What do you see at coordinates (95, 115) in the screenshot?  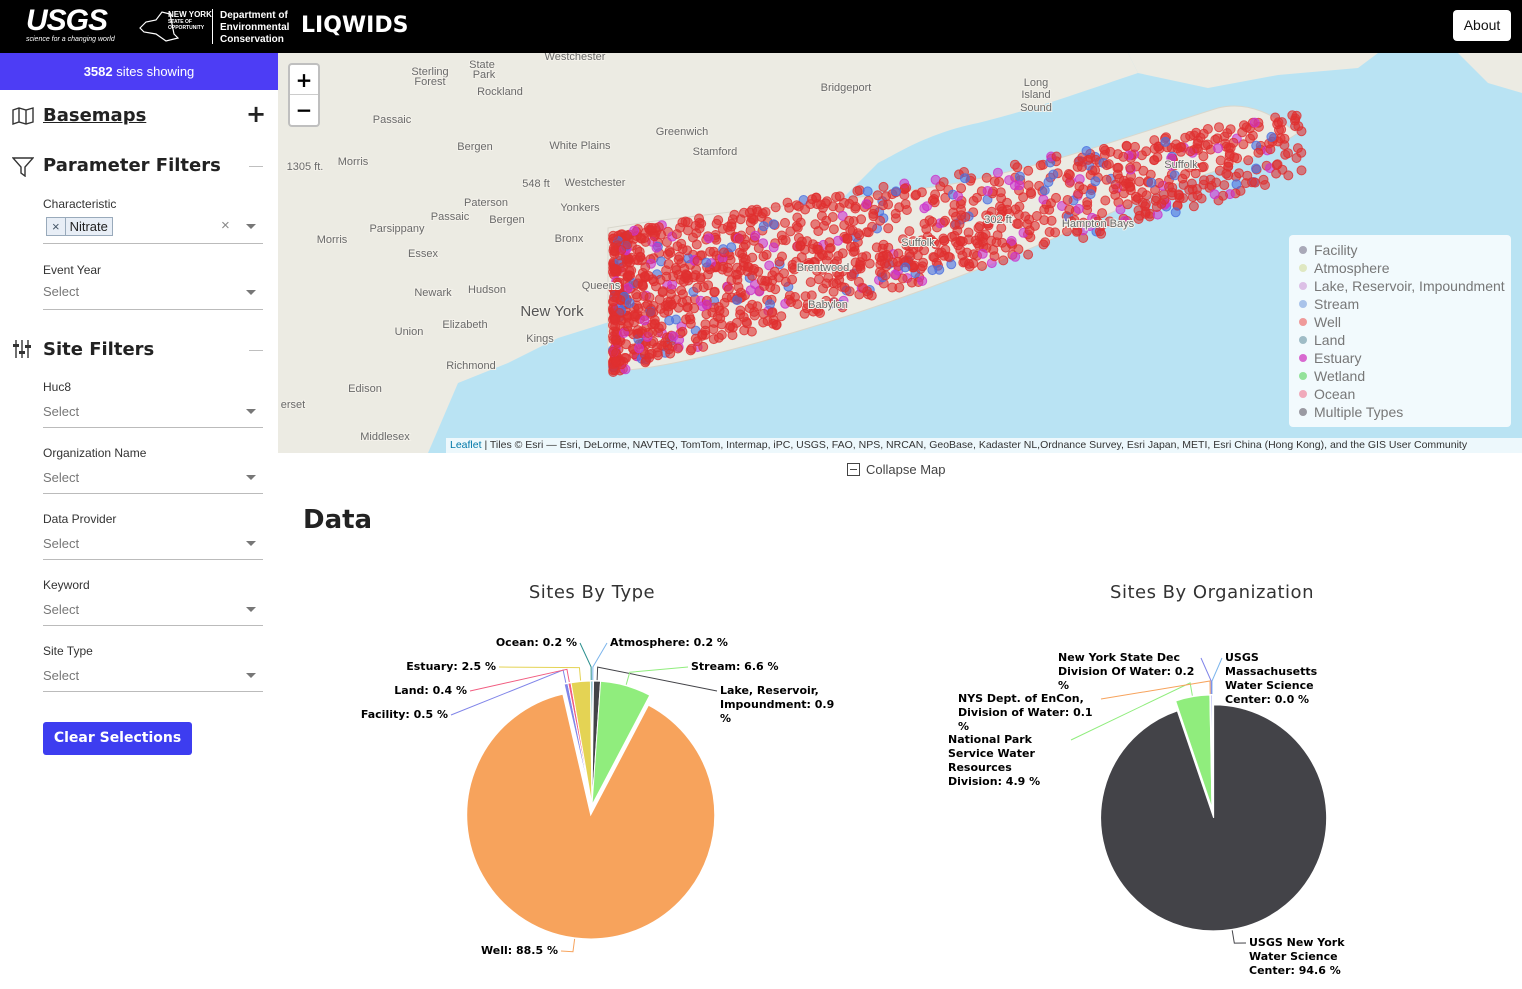 I see `basemaps-title: Basemaps` at bounding box center [95, 115].